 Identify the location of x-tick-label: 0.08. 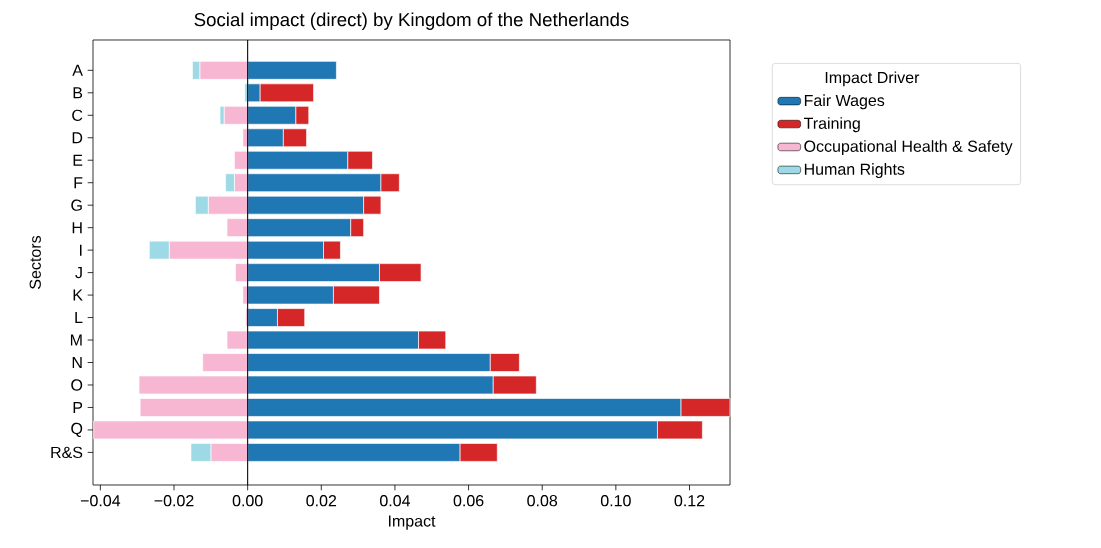
(542, 501).